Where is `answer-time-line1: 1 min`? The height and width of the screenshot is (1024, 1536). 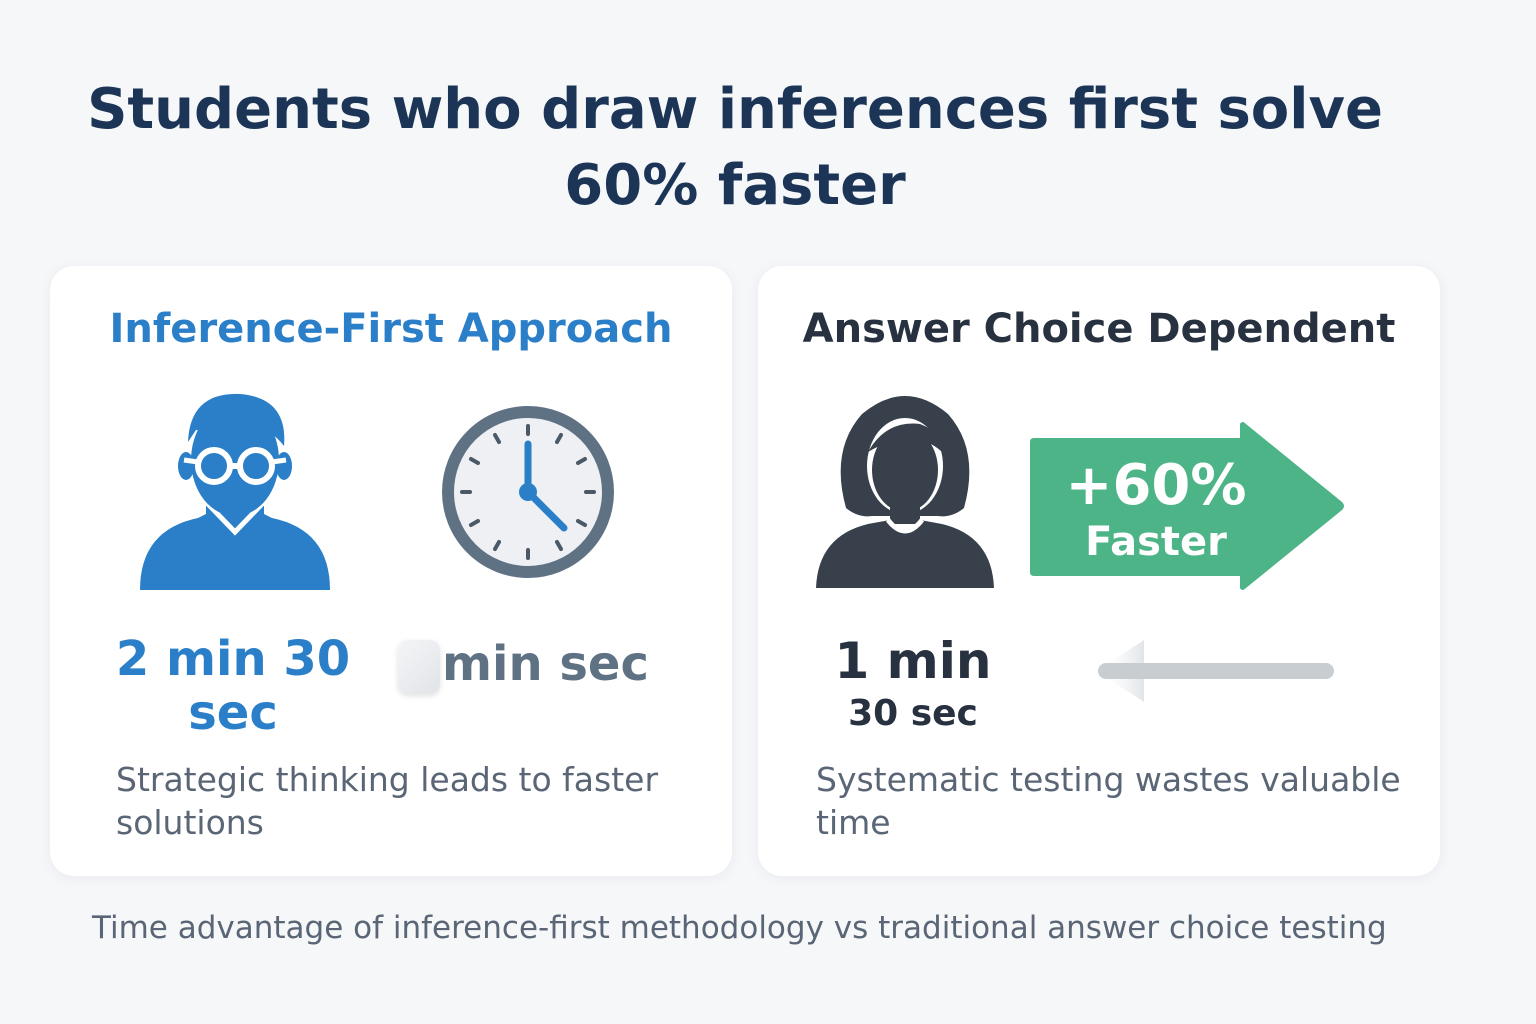
answer-time-line1: 1 min is located at coordinates (913, 661).